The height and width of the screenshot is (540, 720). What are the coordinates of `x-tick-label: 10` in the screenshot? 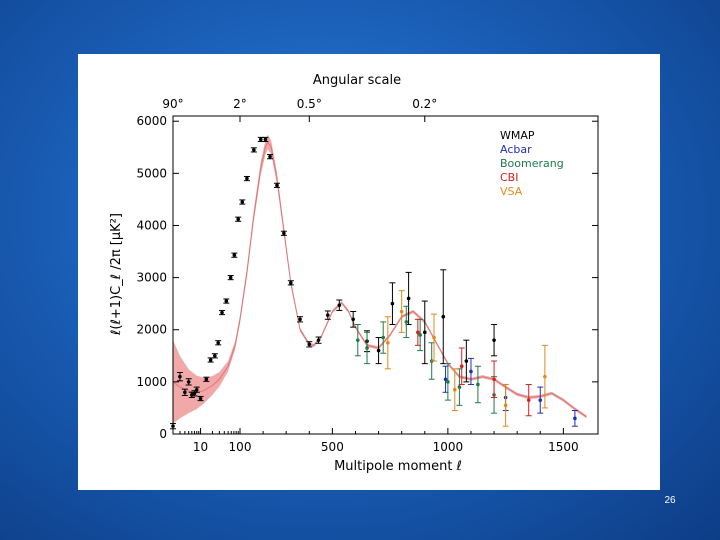 It's located at (200, 447).